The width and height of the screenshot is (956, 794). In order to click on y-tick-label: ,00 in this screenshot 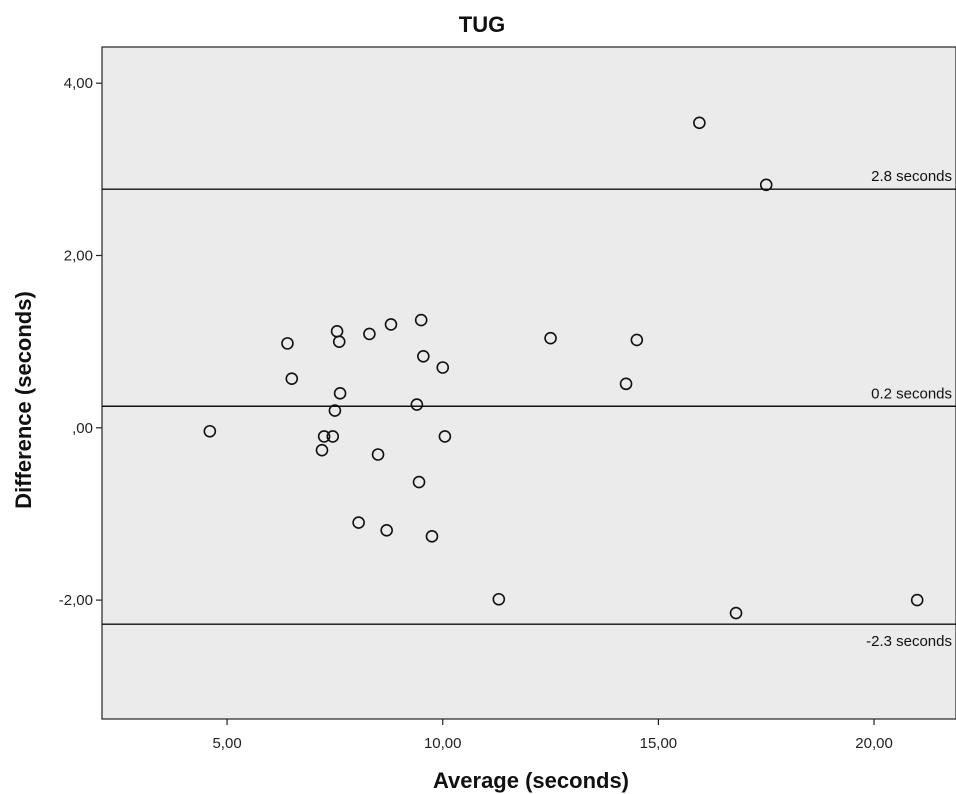, I will do `click(82, 428)`.